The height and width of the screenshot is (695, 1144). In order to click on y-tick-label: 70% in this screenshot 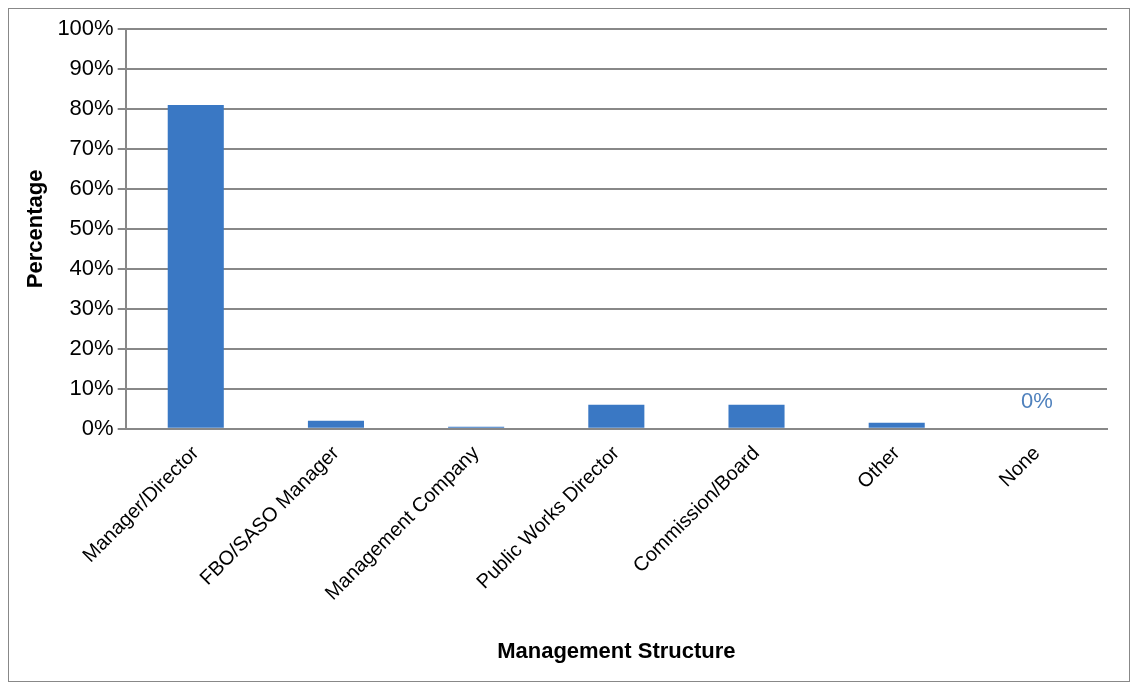, I will do `click(91, 147)`.